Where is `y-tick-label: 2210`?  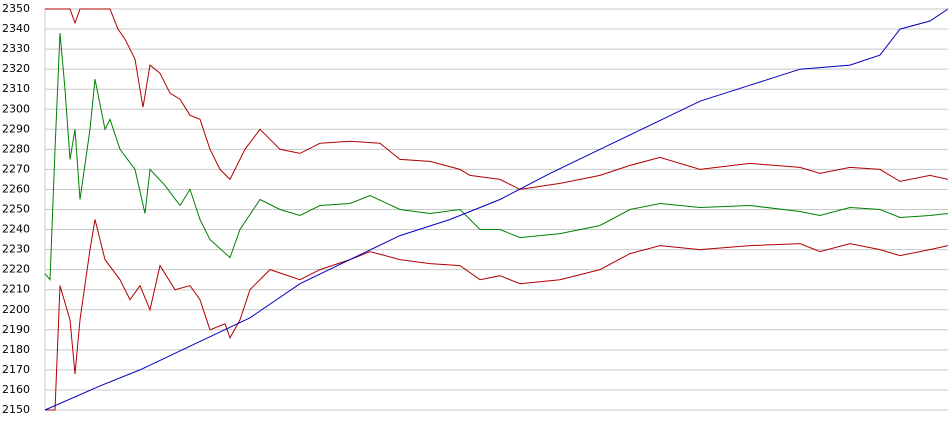
y-tick-label: 2210 is located at coordinates (16, 289).